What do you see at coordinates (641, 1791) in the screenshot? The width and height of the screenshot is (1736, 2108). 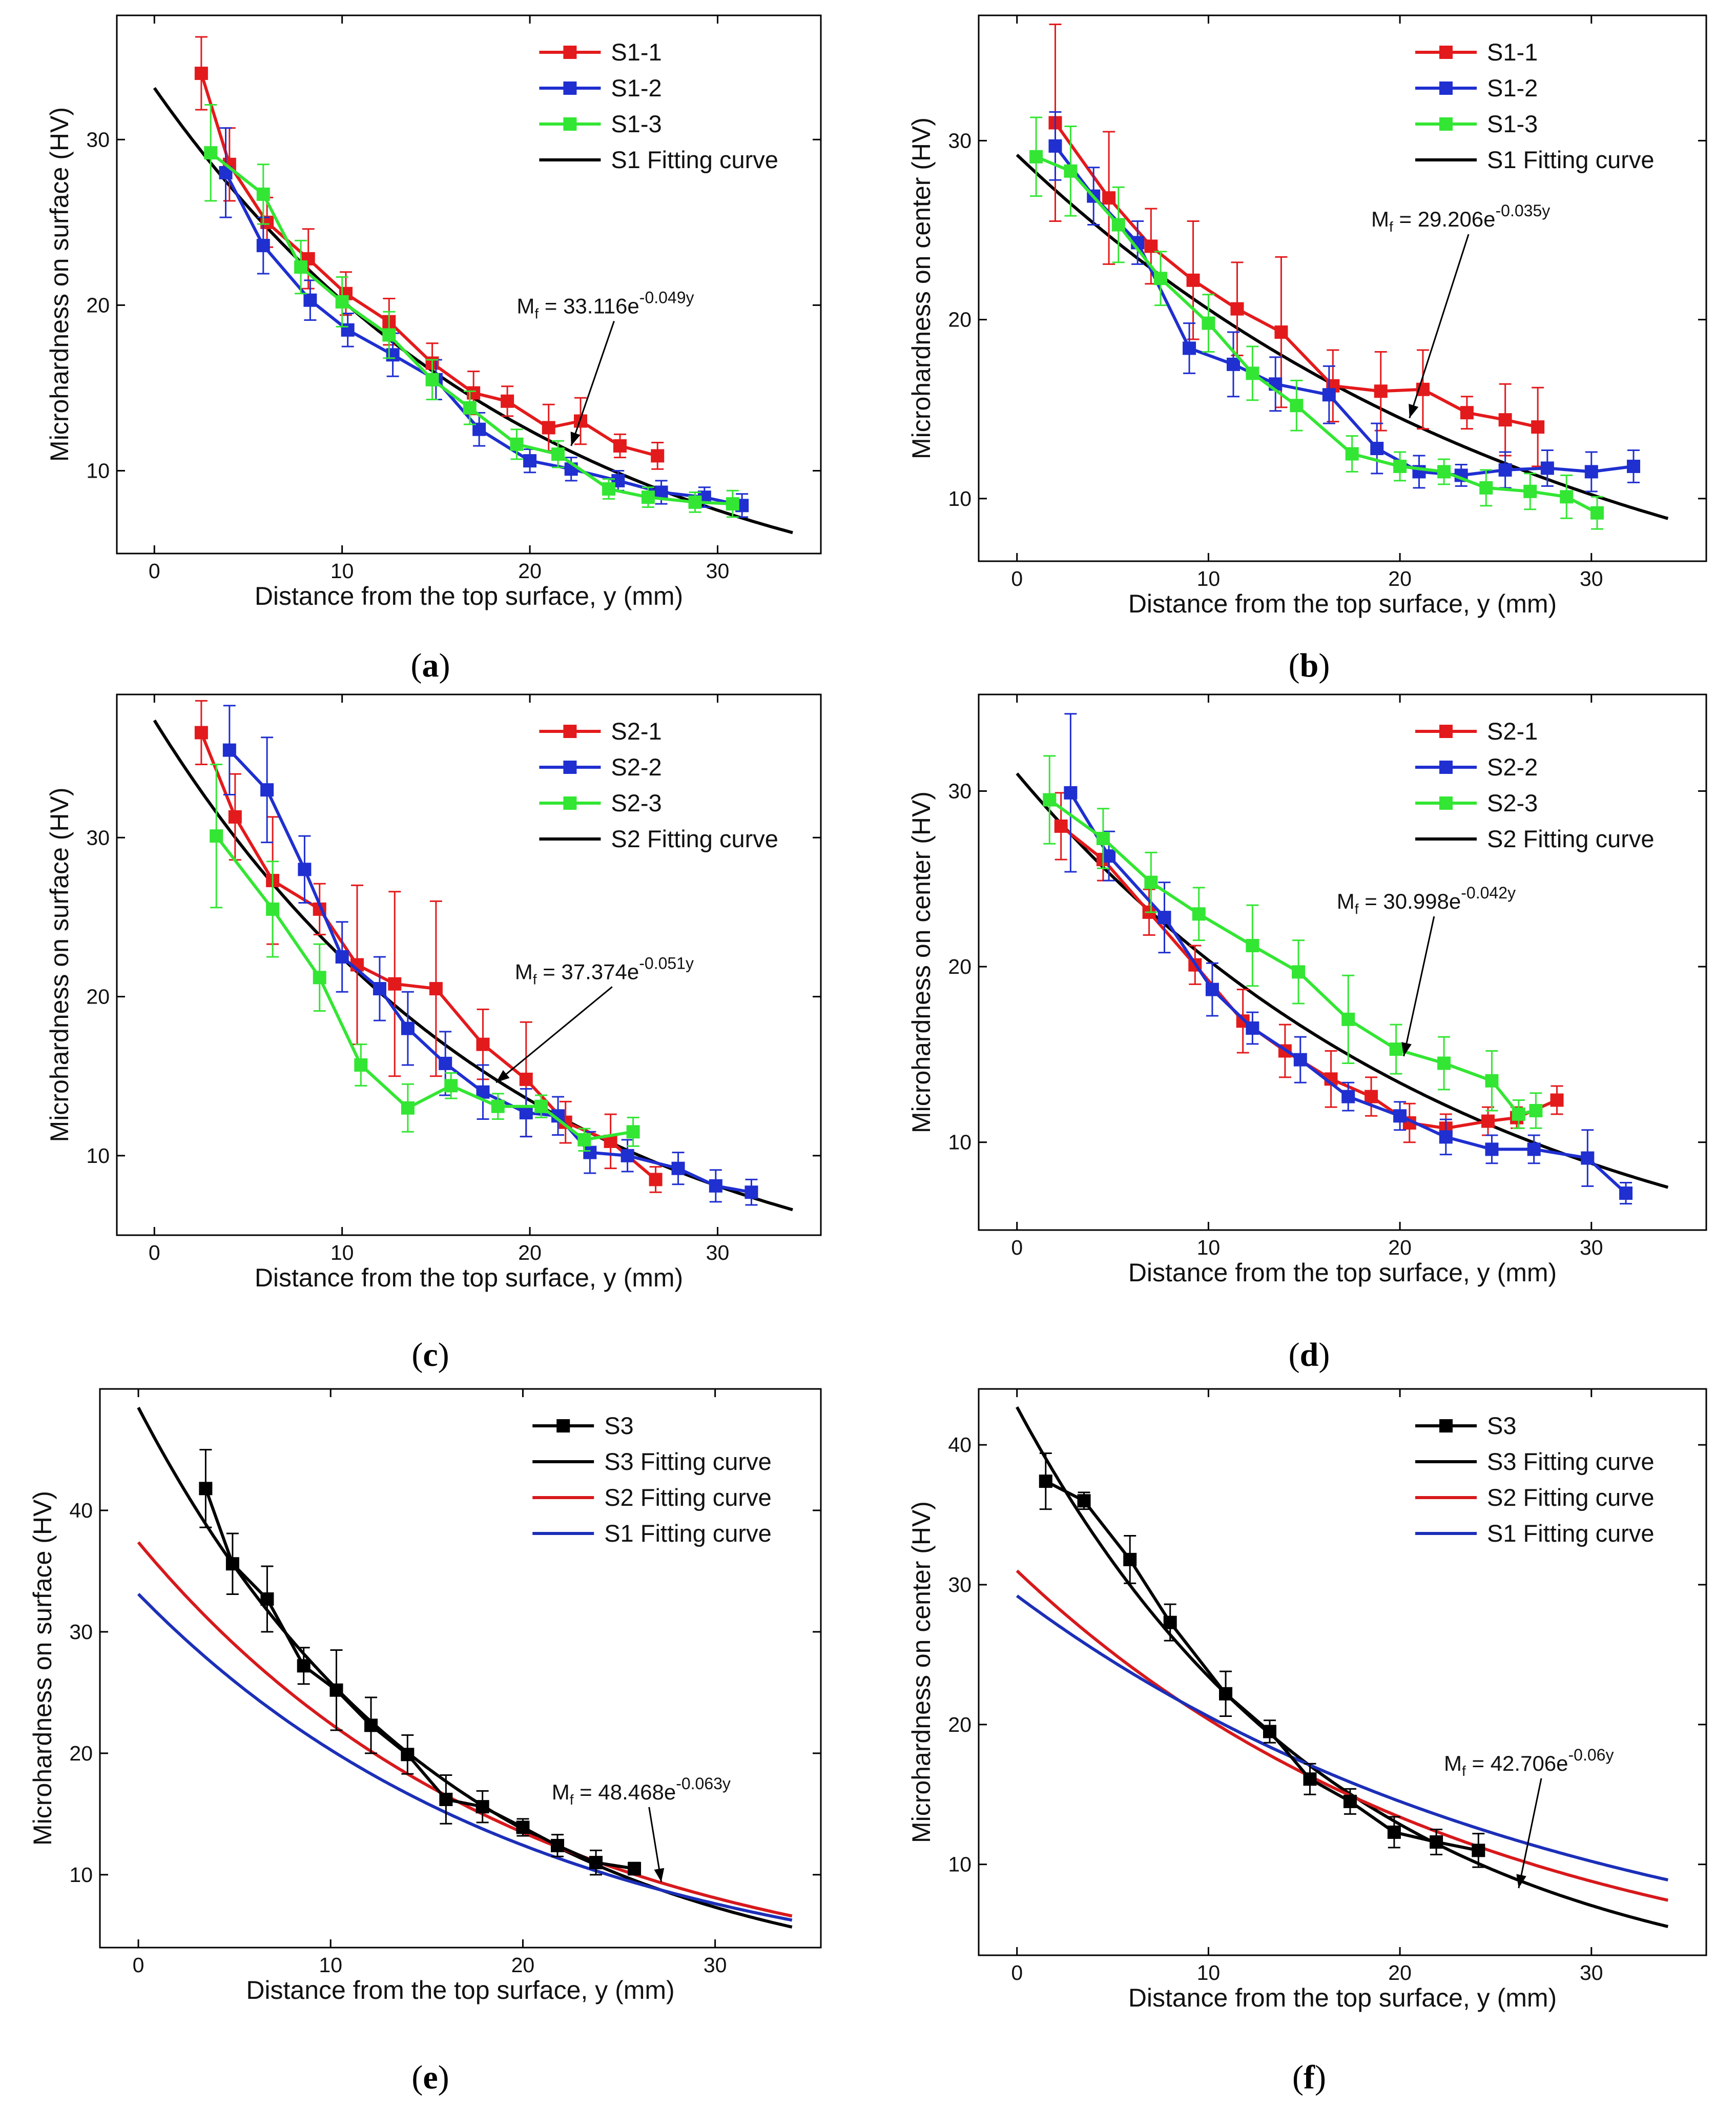 I see `fit-equation: Mf = 48.468e-0.063y` at bounding box center [641, 1791].